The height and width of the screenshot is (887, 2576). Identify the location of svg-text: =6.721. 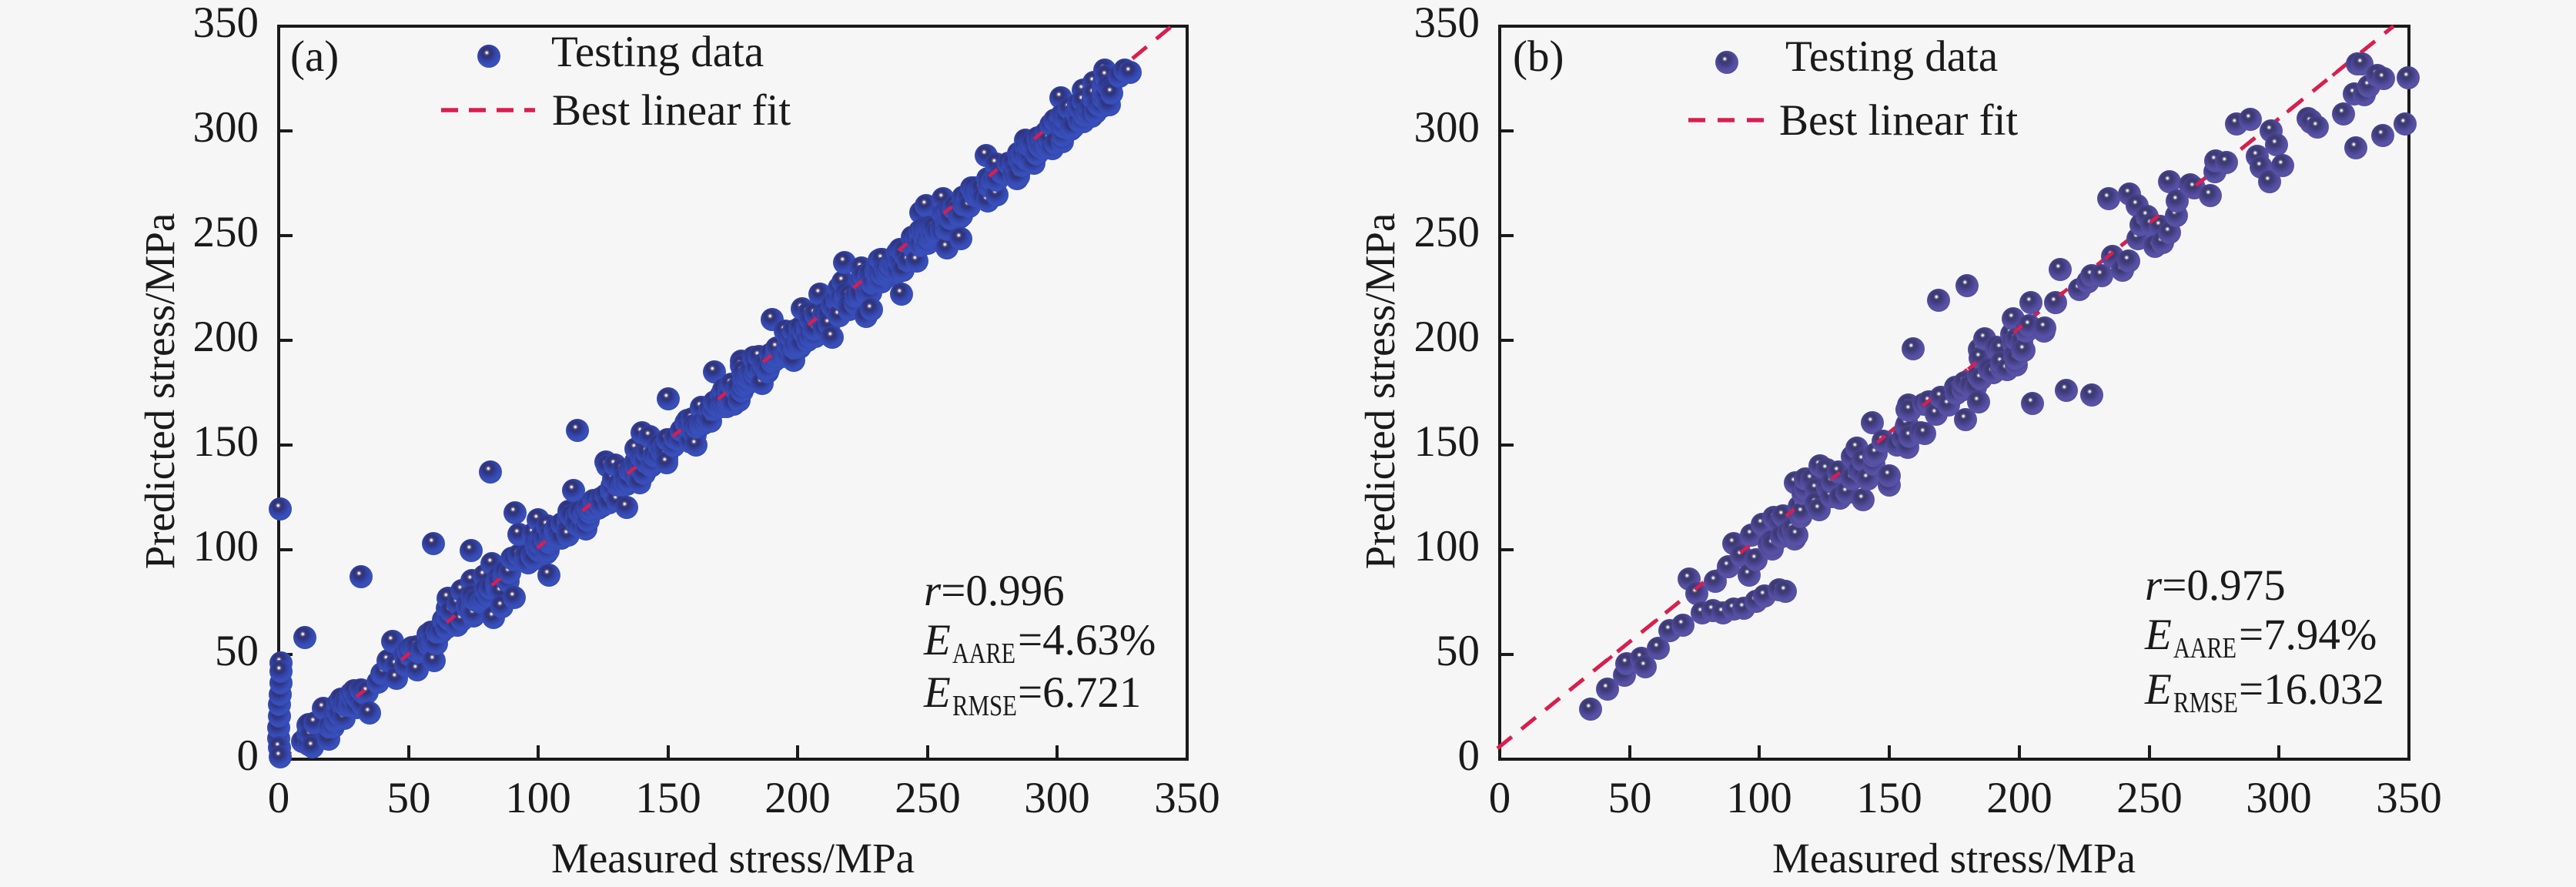
(1079, 692).